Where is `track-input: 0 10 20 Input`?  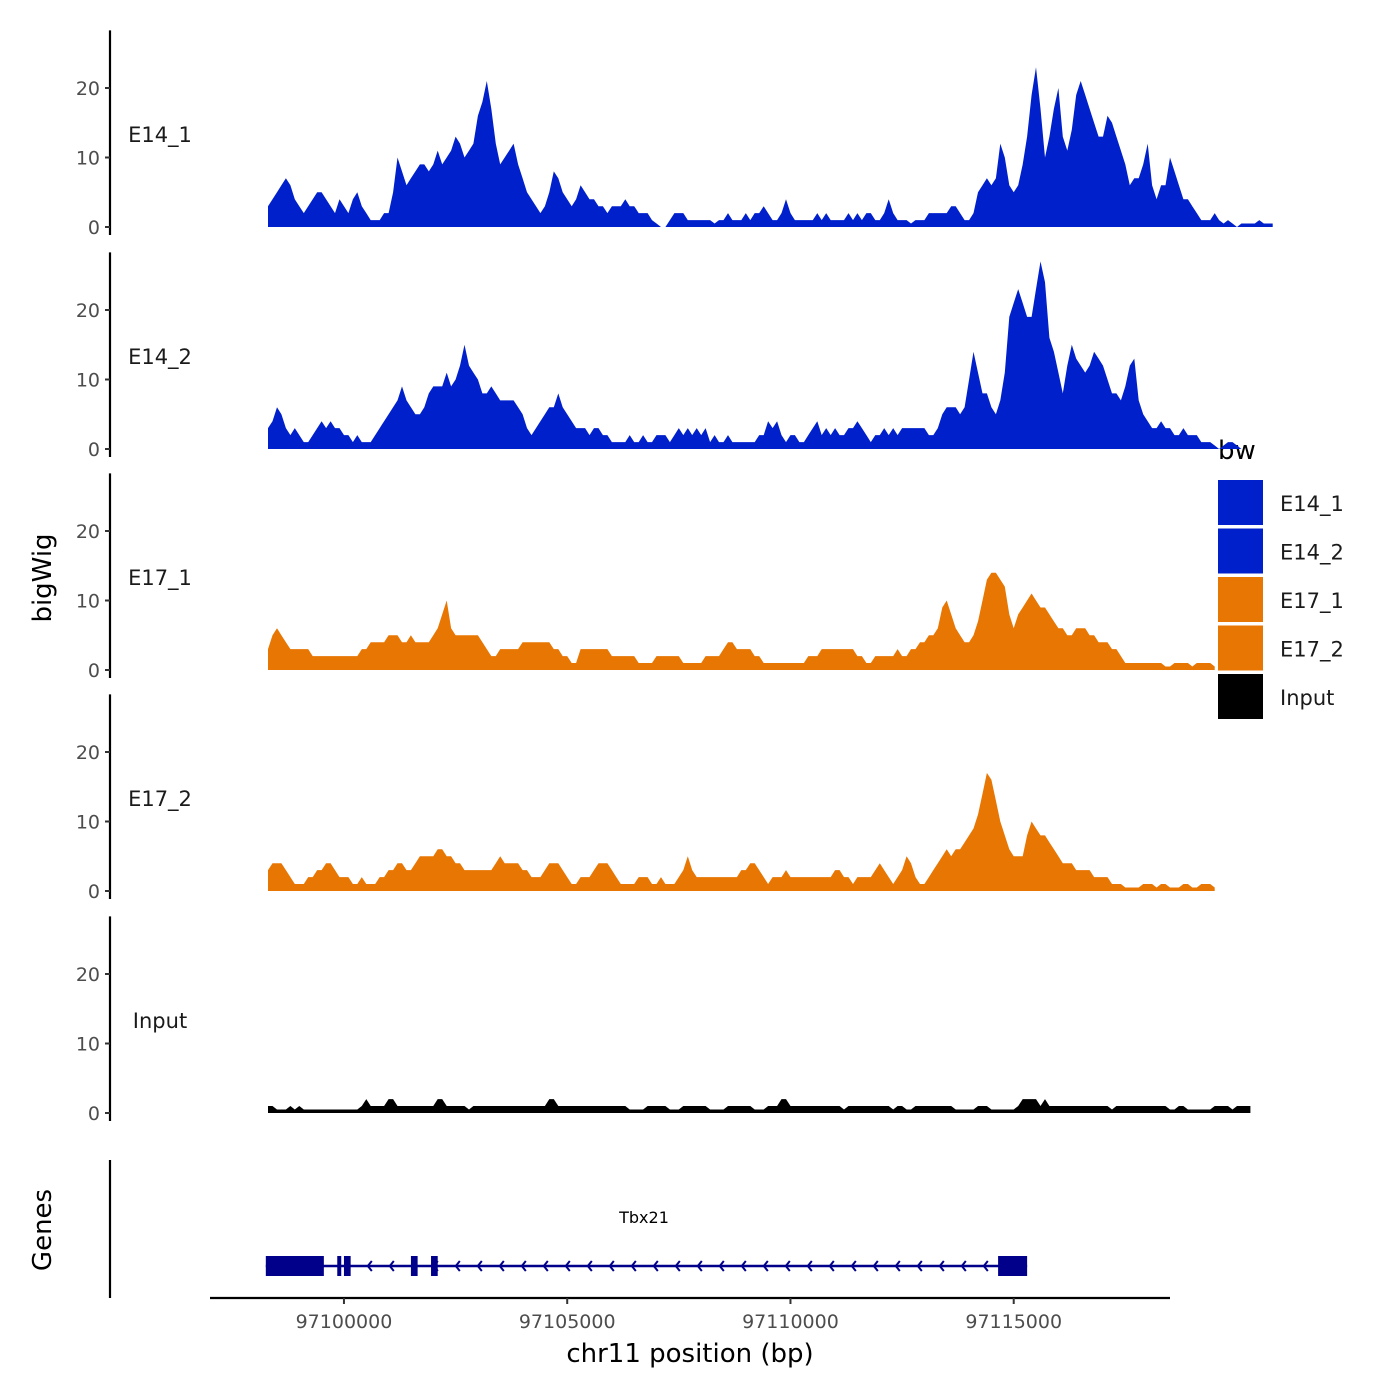 track-input: 0 10 20 Input is located at coordinates (663, 1020).